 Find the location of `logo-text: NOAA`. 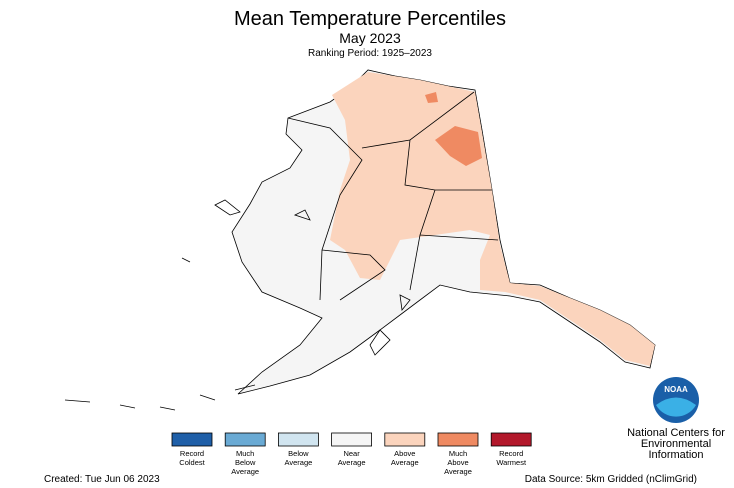

logo-text: NOAA is located at coordinates (676, 389).